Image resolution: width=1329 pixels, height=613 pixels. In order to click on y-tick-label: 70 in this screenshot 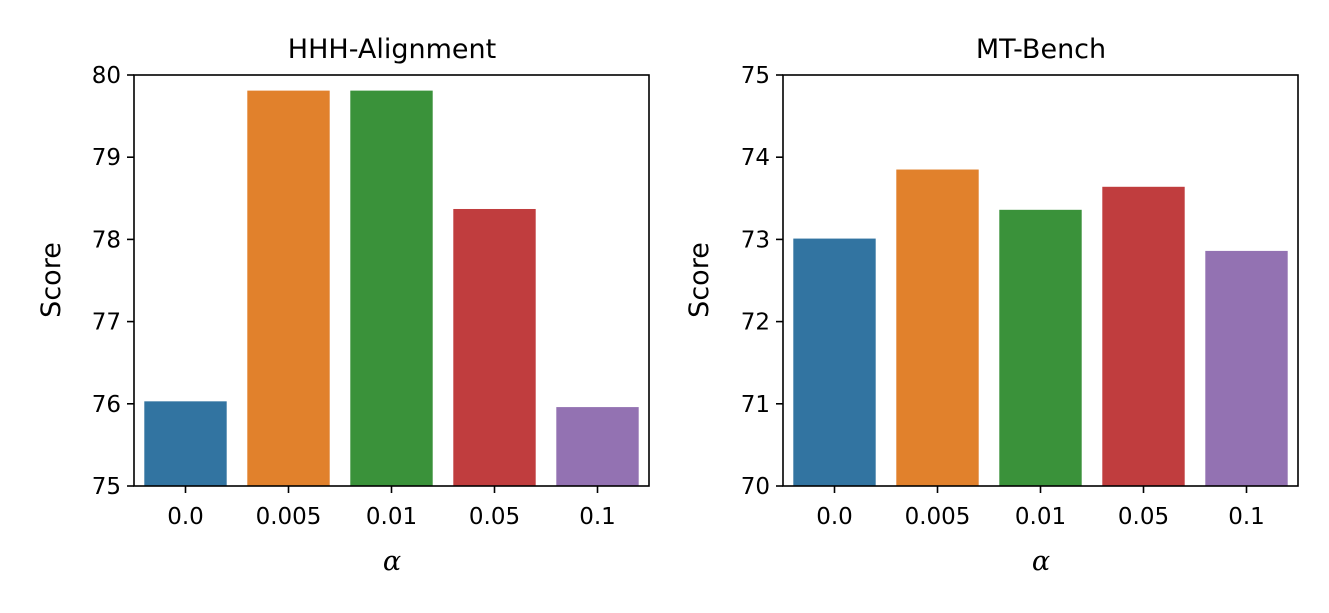, I will do `click(755, 487)`.